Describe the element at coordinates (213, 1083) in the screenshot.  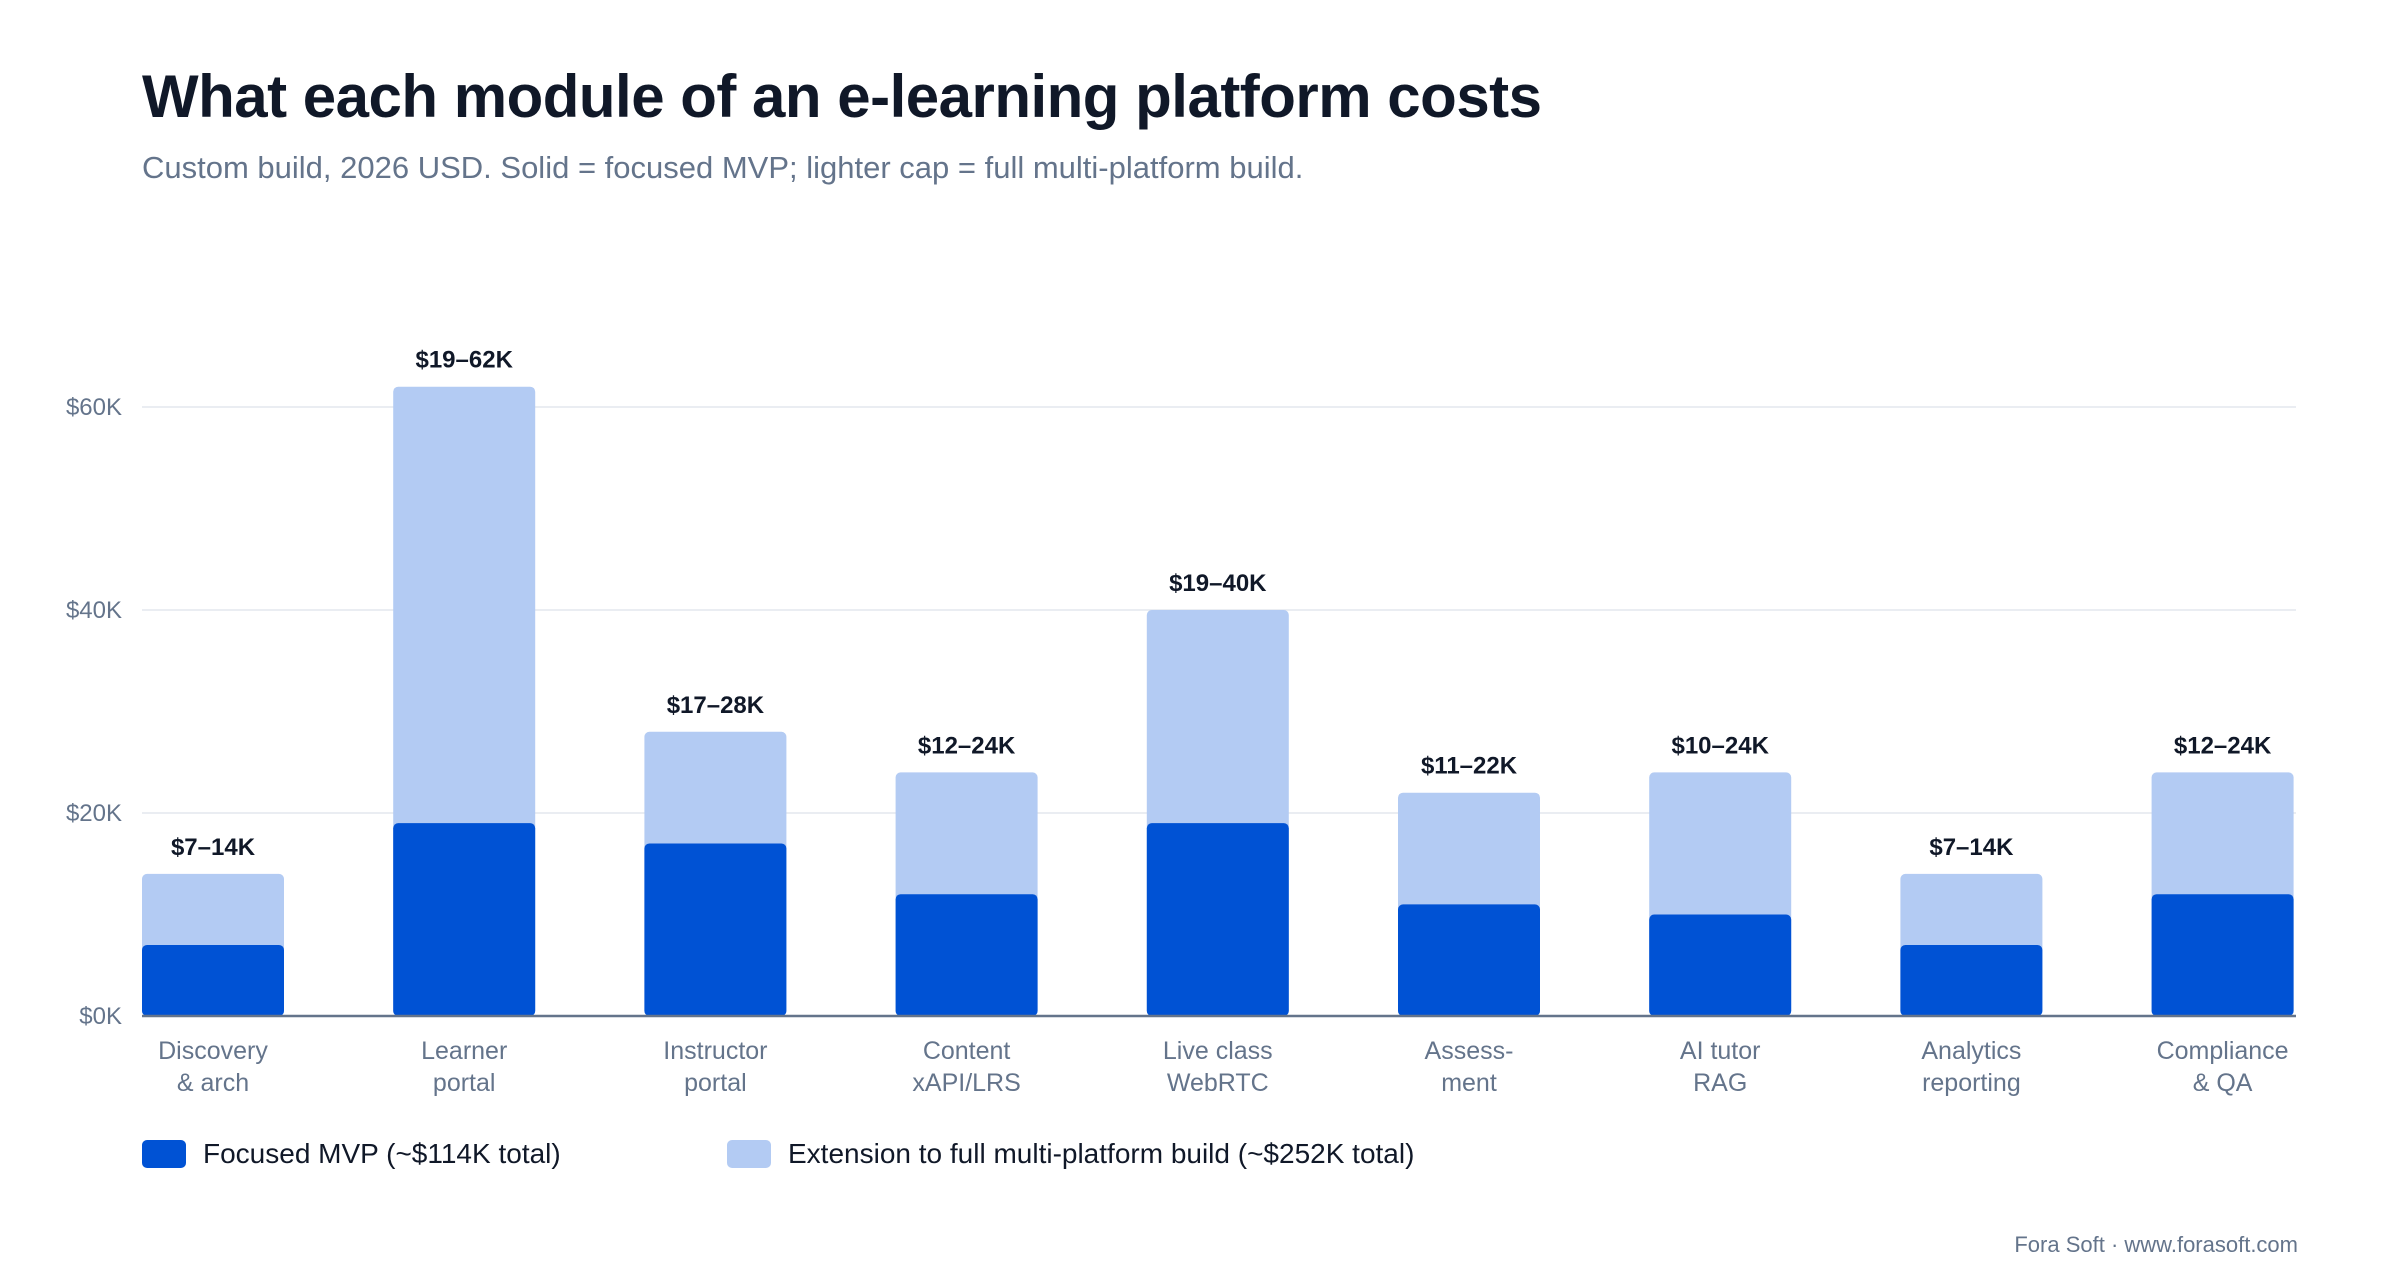
I see `category-label: & arch` at that location.